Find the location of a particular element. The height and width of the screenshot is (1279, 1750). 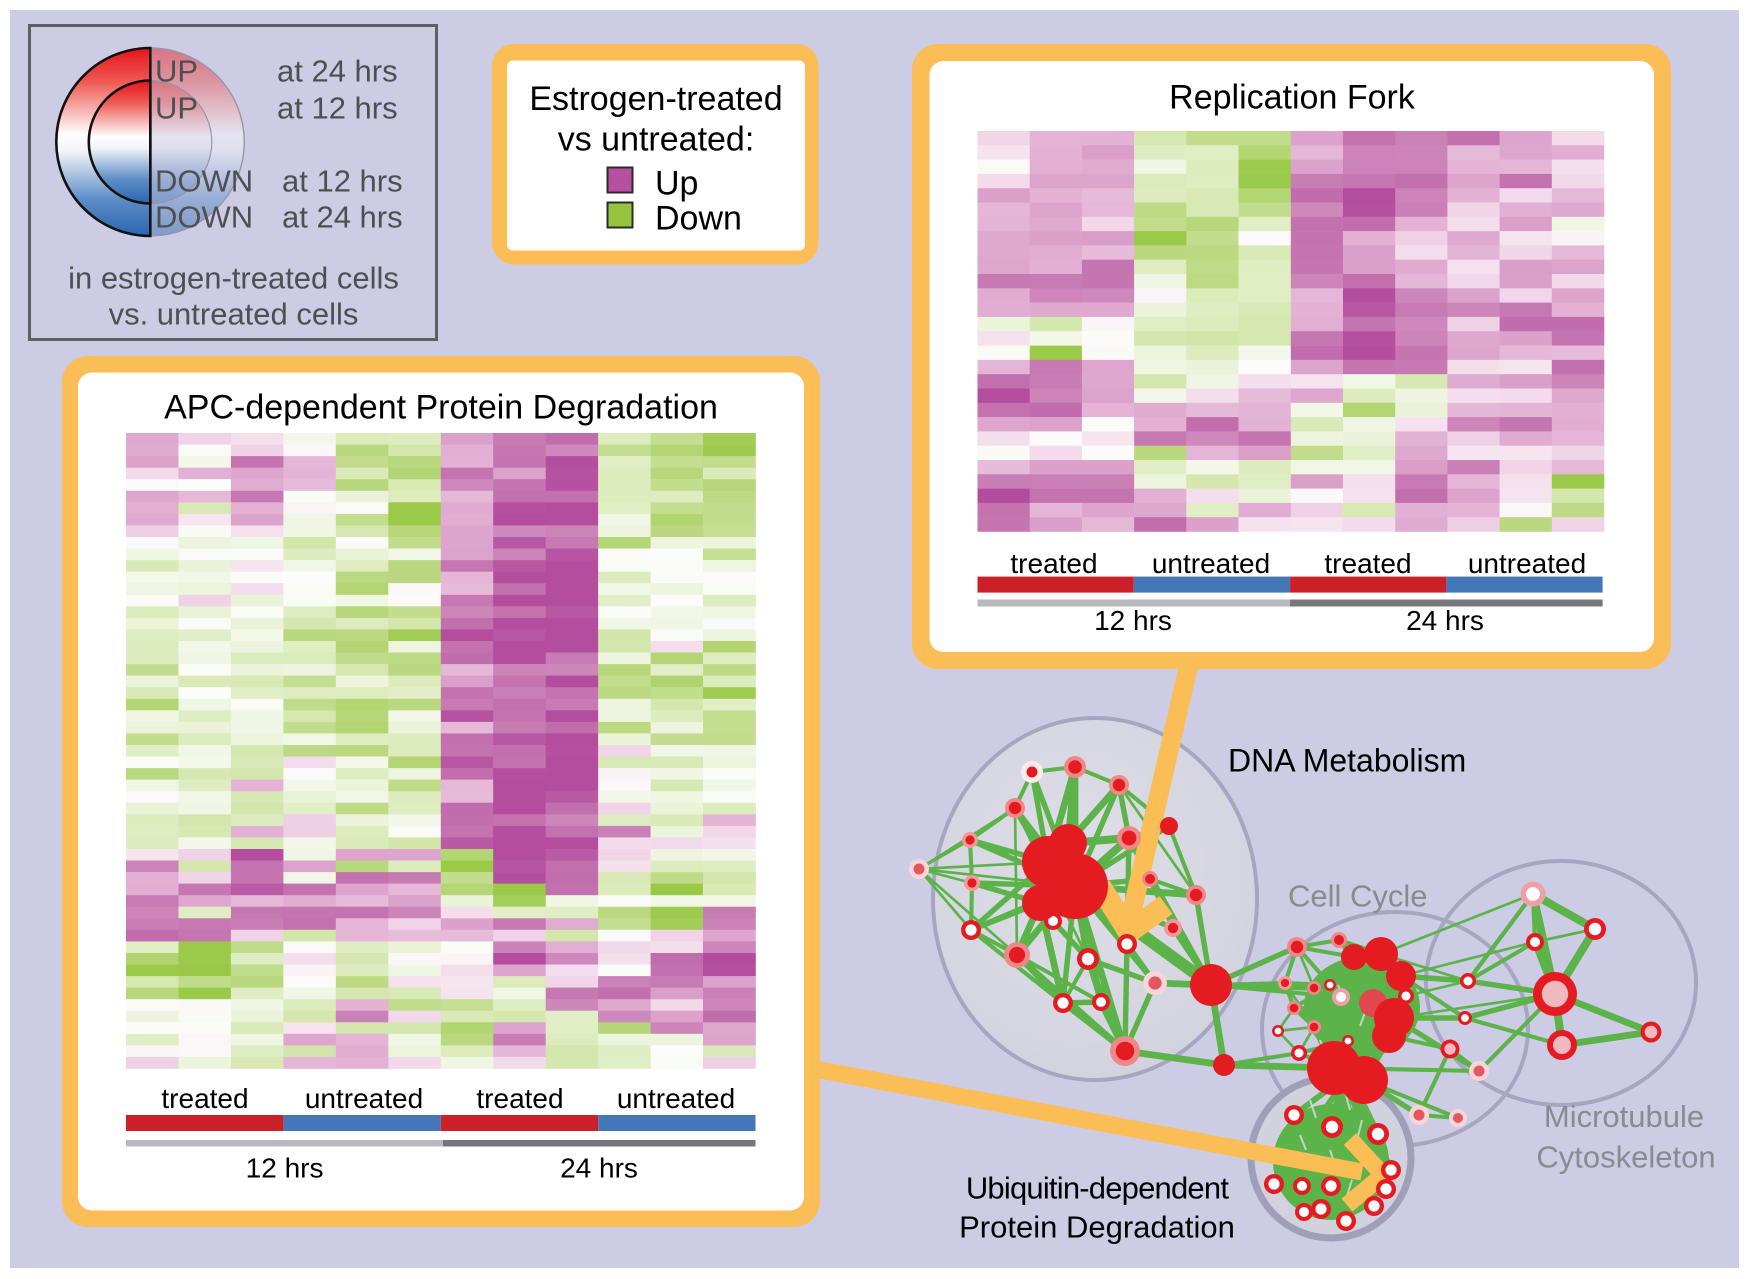

svg-text: Ubiquitin-dependent is located at coordinates (1097, 1187).